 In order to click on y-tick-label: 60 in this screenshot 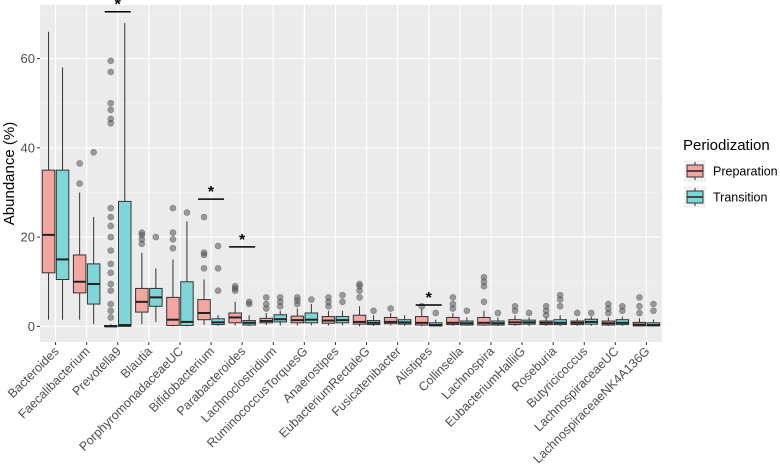, I will do `click(28, 58)`.